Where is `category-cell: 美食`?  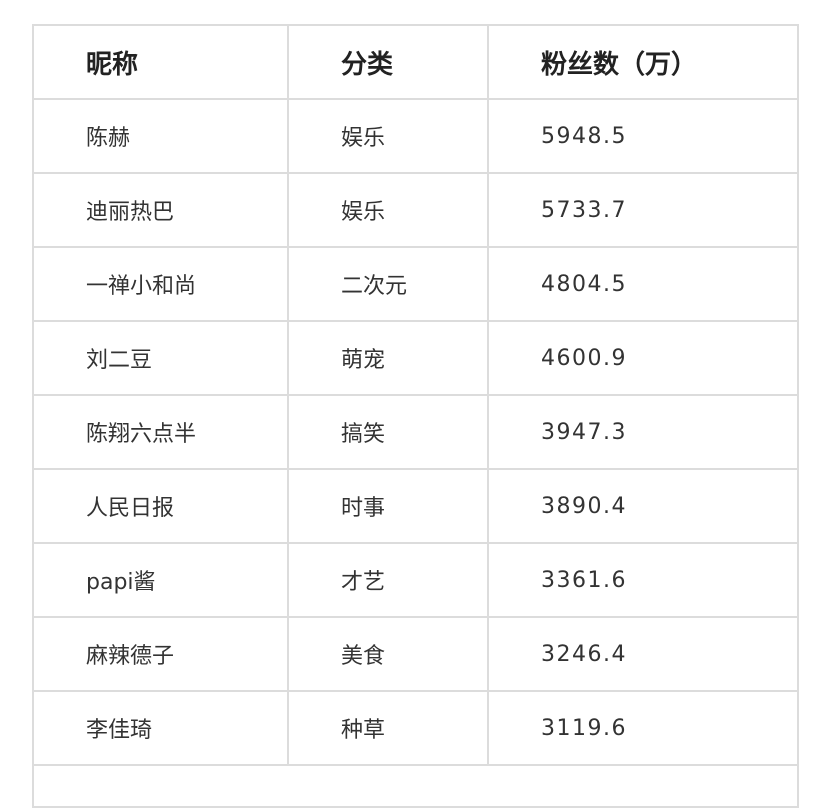
category-cell: 美食 is located at coordinates (388, 654).